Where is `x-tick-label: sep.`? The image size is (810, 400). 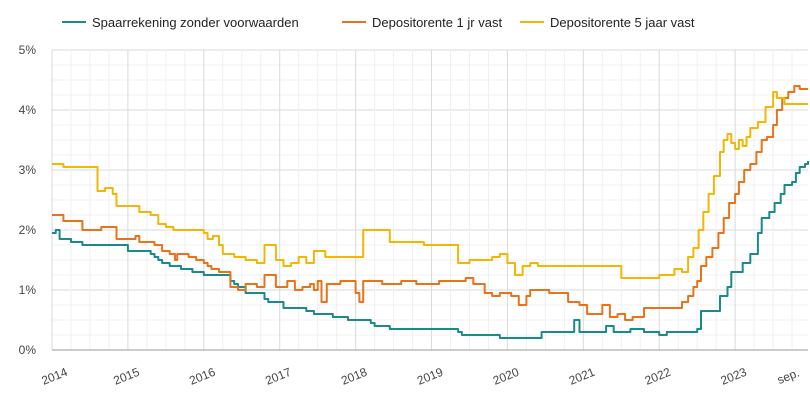 x-tick-label: sep. is located at coordinates (788, 376).